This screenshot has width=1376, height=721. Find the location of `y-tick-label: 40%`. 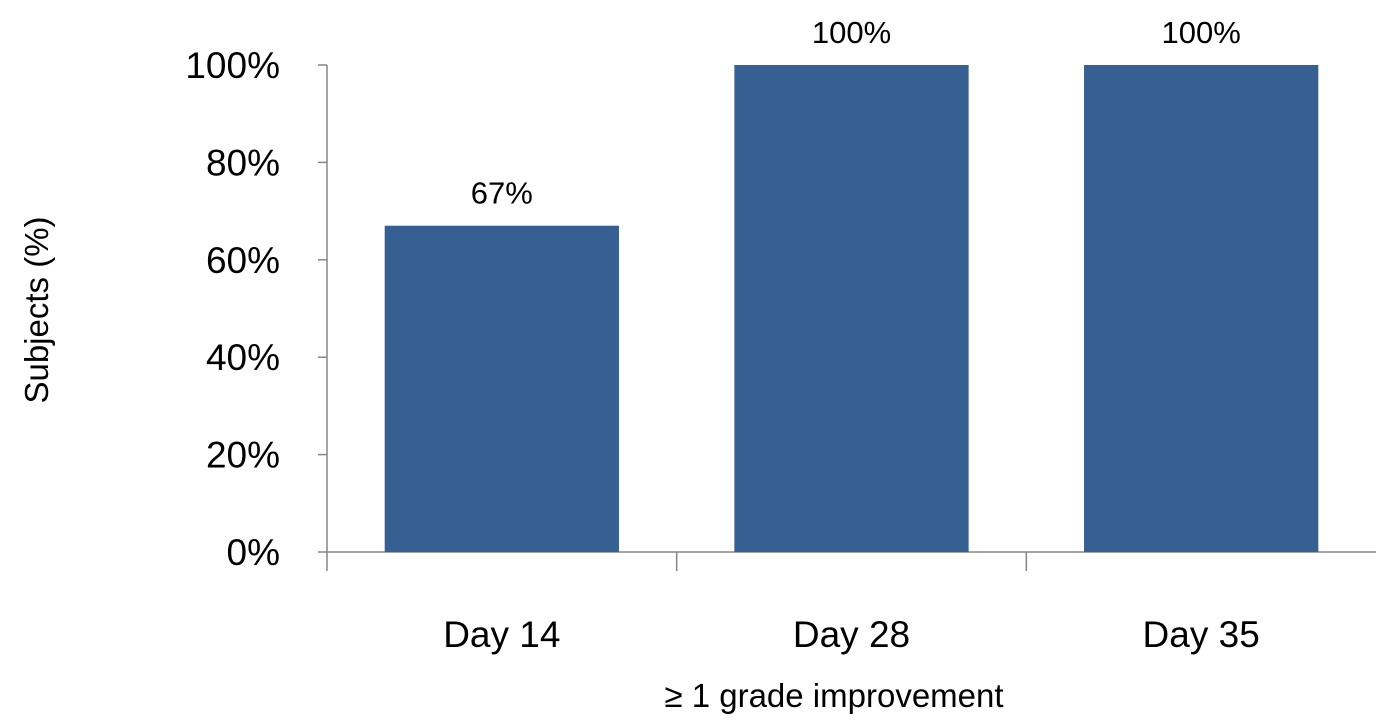

y-tick-label: 40% is located at coordinates (243, 357).